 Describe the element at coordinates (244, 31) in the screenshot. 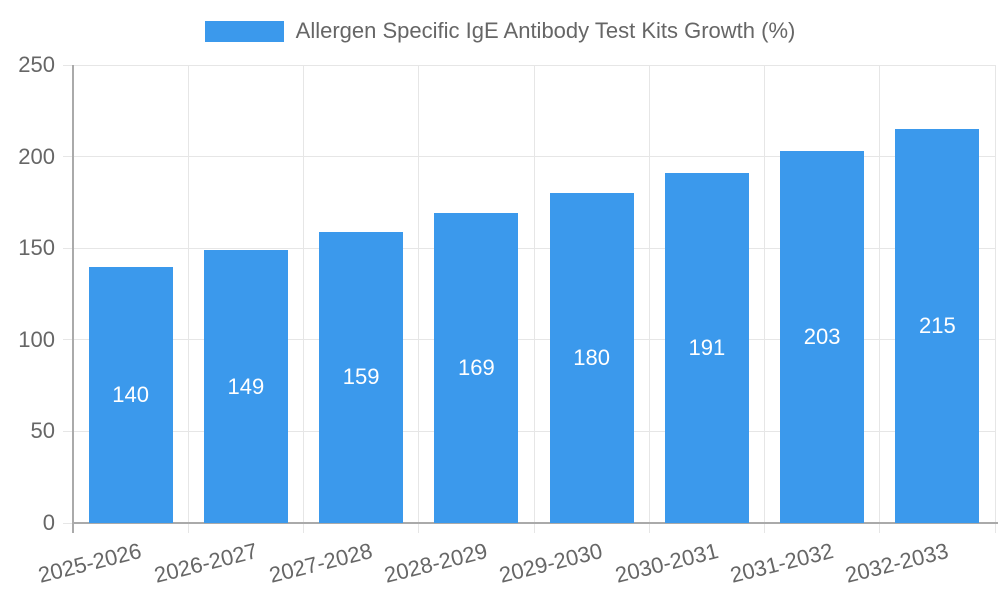

I see `legend-swatch` at that location.